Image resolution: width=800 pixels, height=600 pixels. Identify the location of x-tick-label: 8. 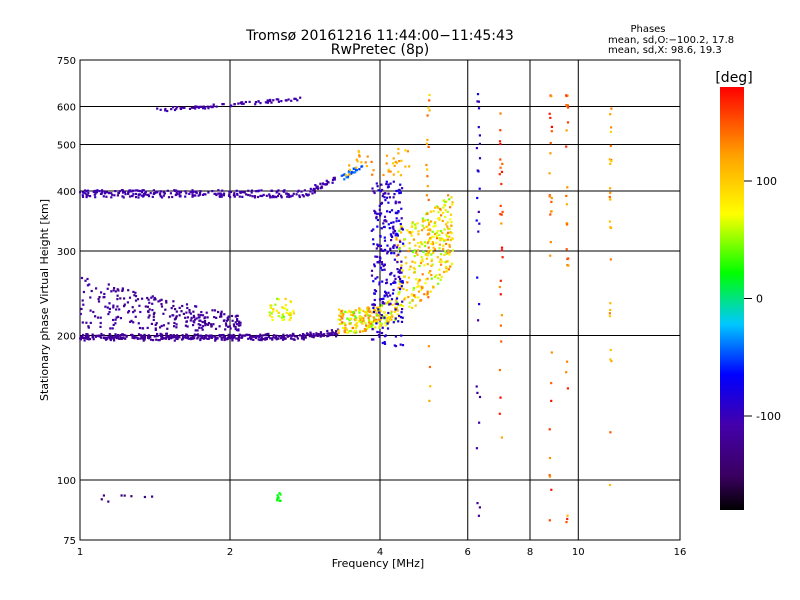
(530, 552).